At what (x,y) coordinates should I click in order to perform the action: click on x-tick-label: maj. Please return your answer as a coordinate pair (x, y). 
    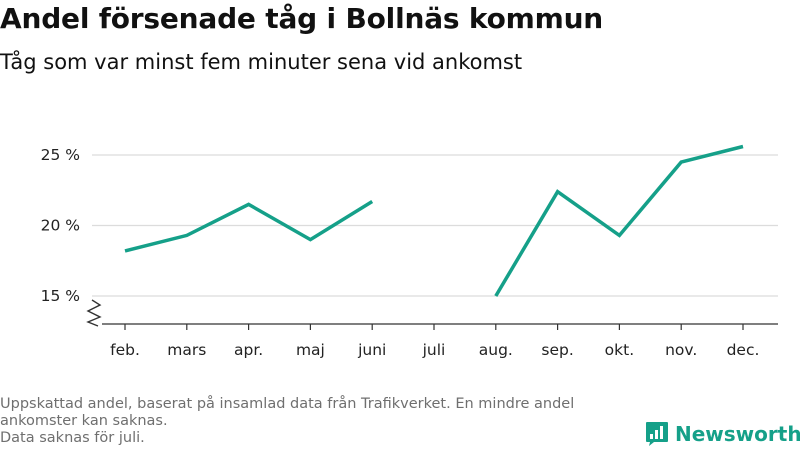
    Looking at the image, I should click on (310, 350).